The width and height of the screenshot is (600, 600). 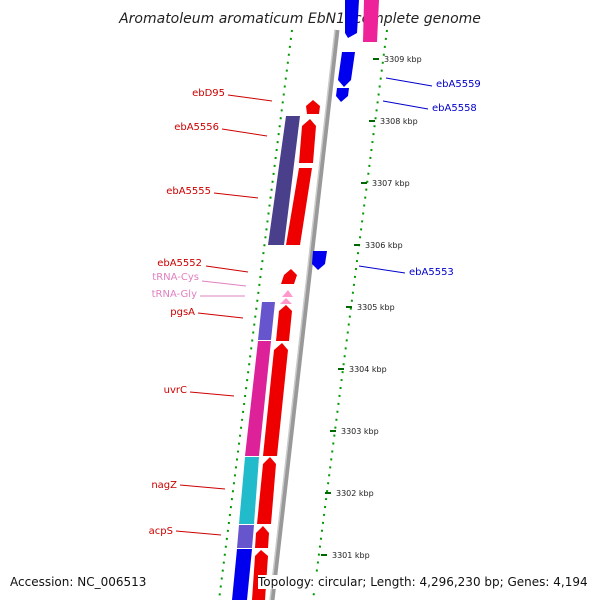 What do you see at coordinates (355, 493) in the screenshot?
I see `kbp-tick-label: 3302 kbp` at bounding box center [355, 493].